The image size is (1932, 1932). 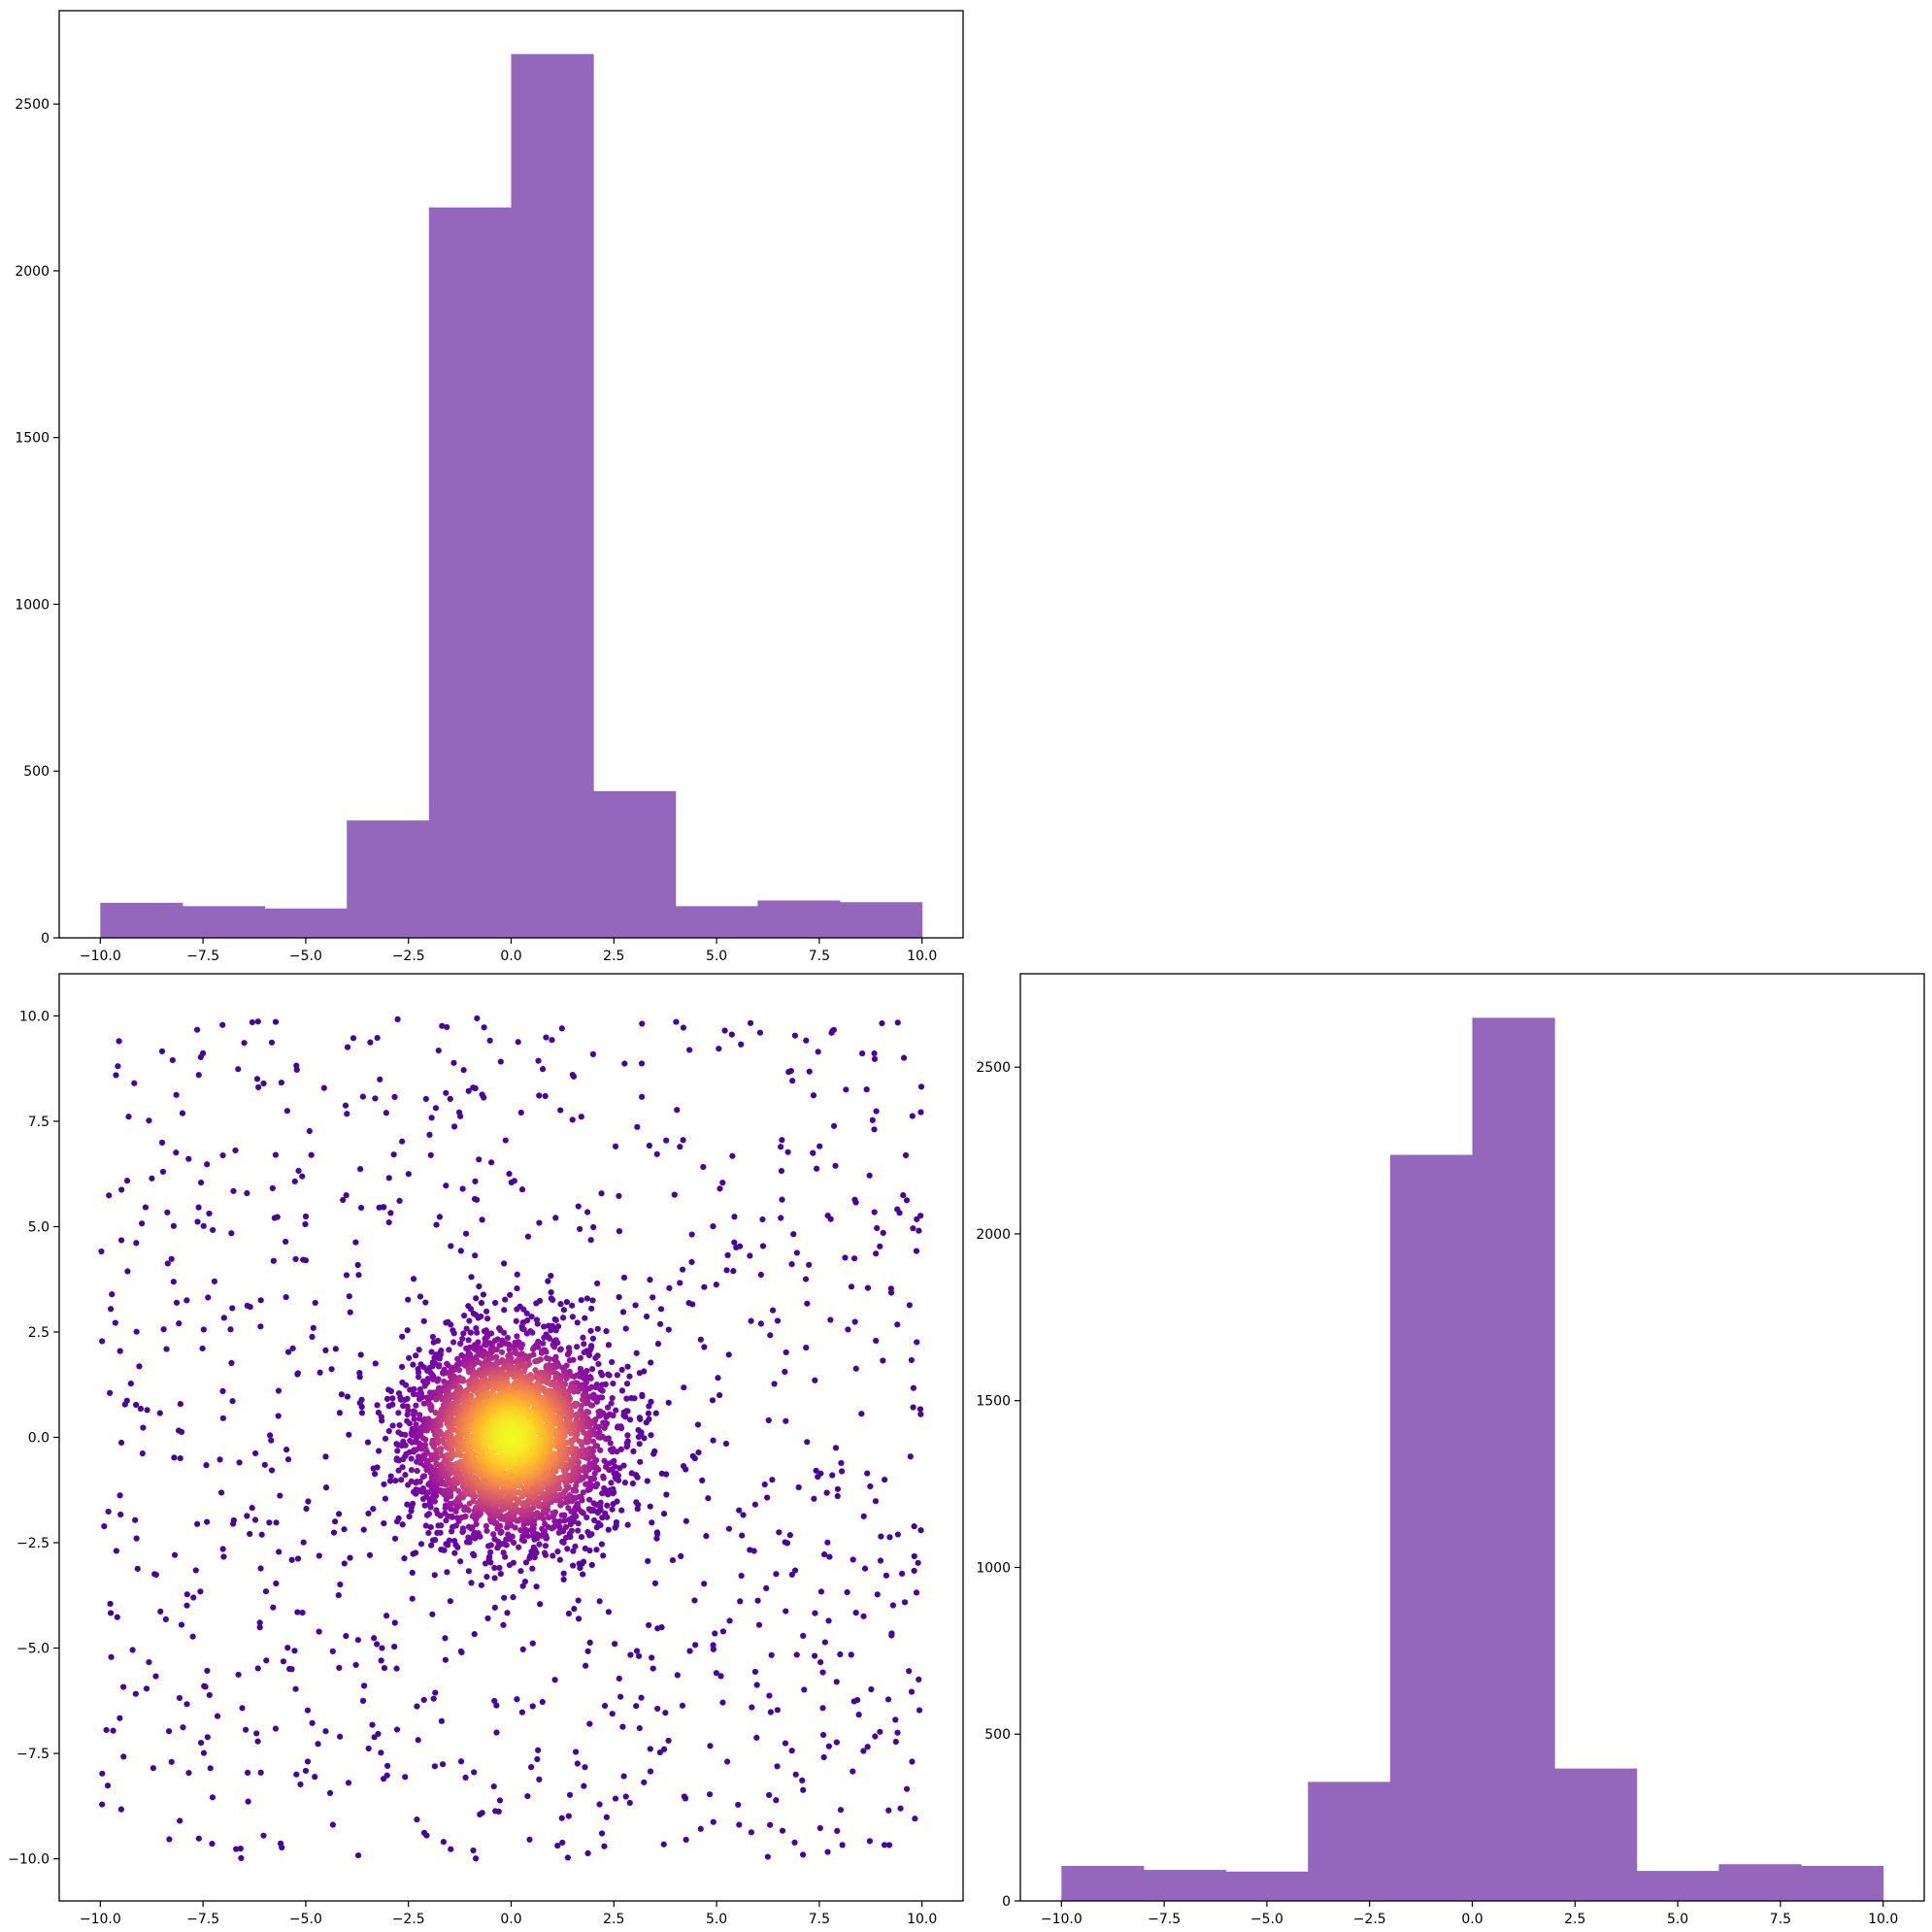 What do you see at coordinates (881, 920) in the screenshot?
I see `top-hist-bar` at bounding box center [881, 920].